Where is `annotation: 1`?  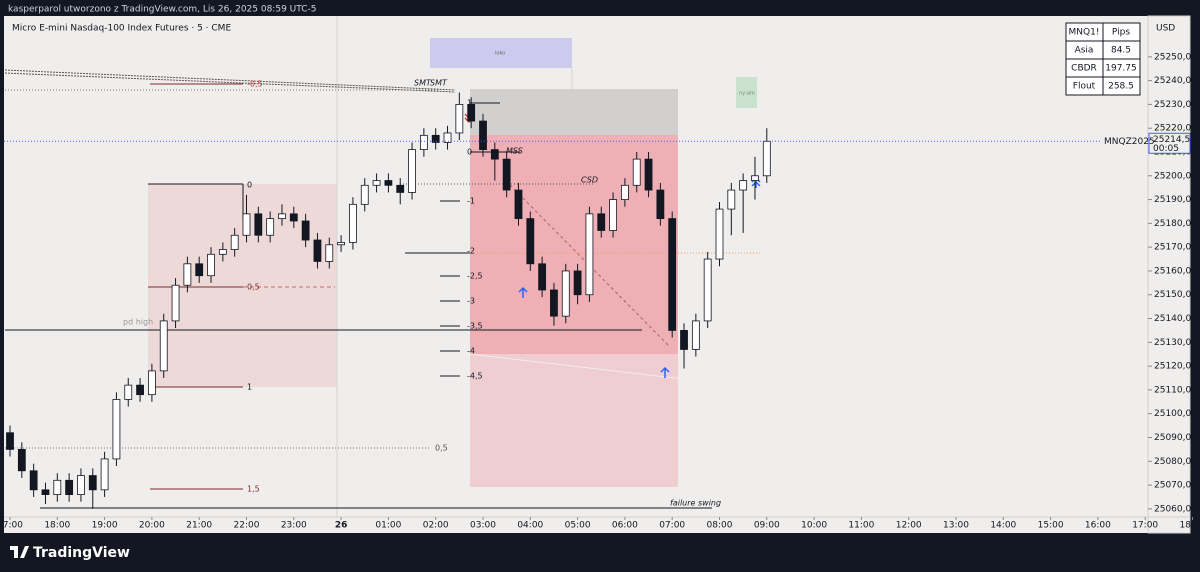
annotation: 1 is located at coordinates (469, 103).